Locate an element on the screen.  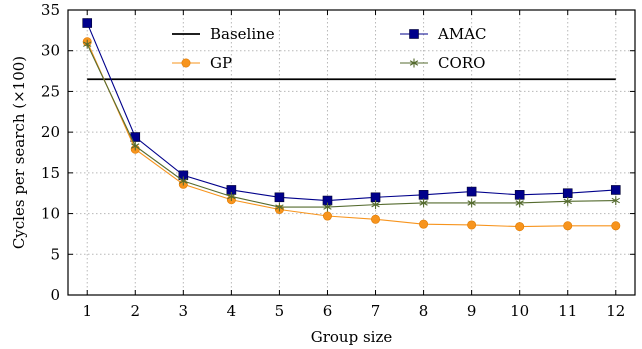
legend-item-amac: AMAC is located at coordinates (443, 34).